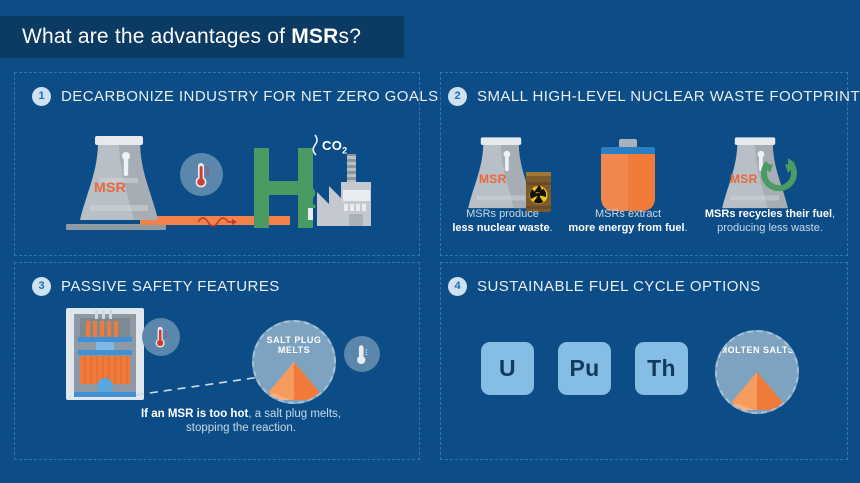 The height and width of the screenshot is (483, 860). Describe the element at coordinates (457, 96) in the screenshot. I see `panel-number-badge-2: 2` at that location.